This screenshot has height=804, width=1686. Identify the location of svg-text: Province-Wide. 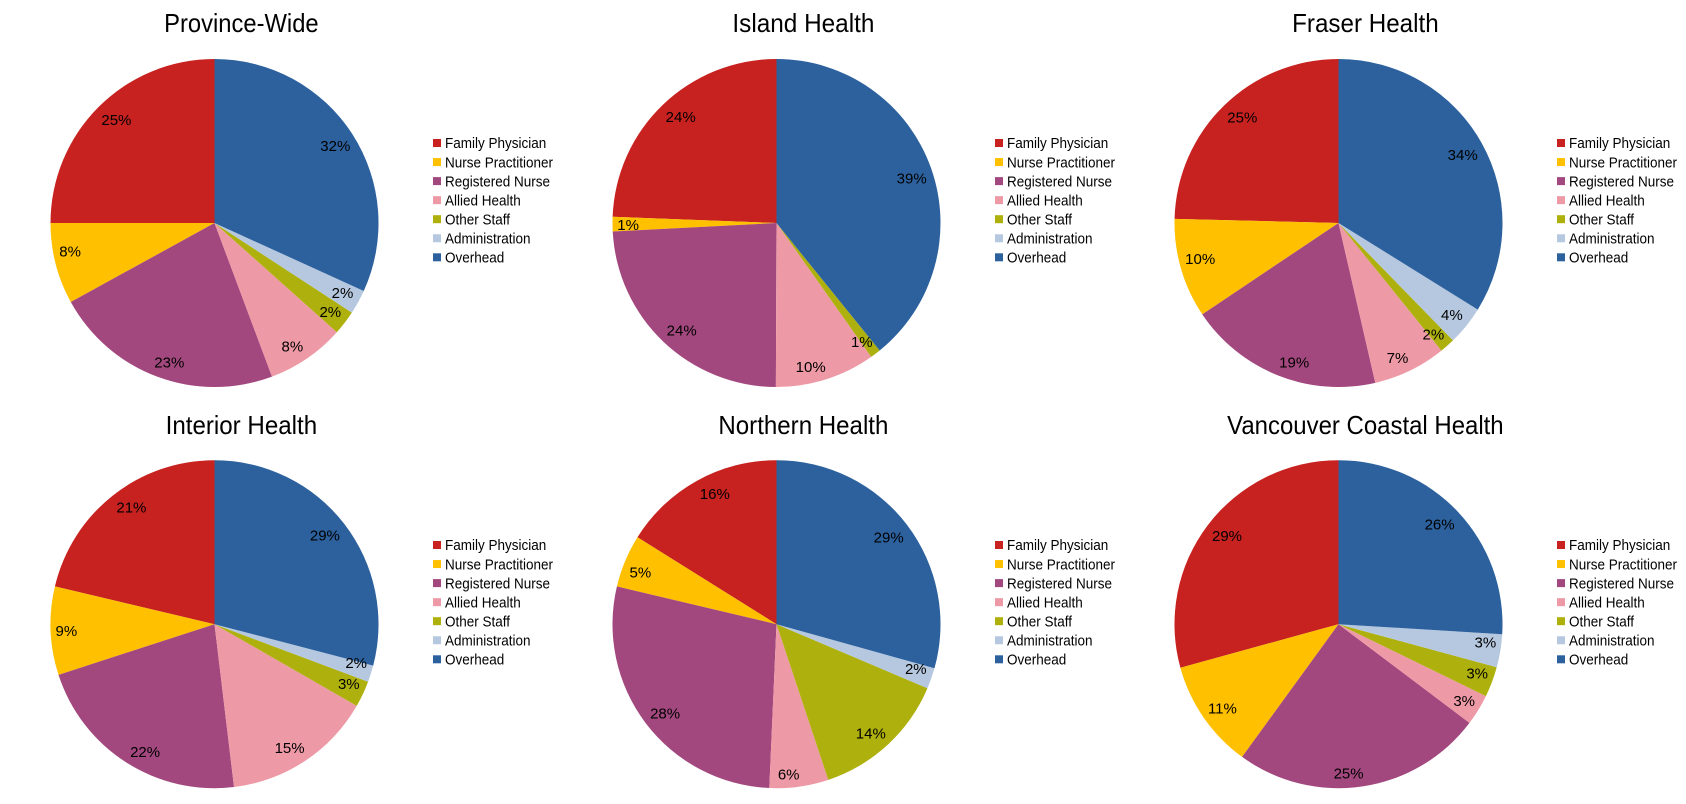
(241, 23).